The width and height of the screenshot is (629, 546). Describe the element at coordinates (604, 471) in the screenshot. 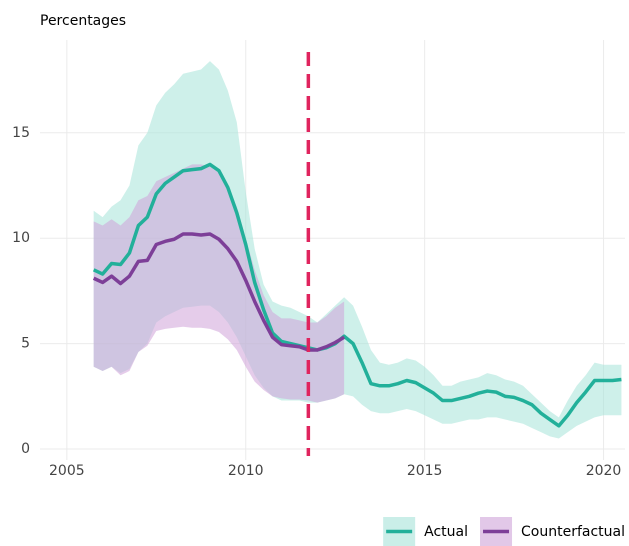

I see `x-tick-label: 2020` at that location.